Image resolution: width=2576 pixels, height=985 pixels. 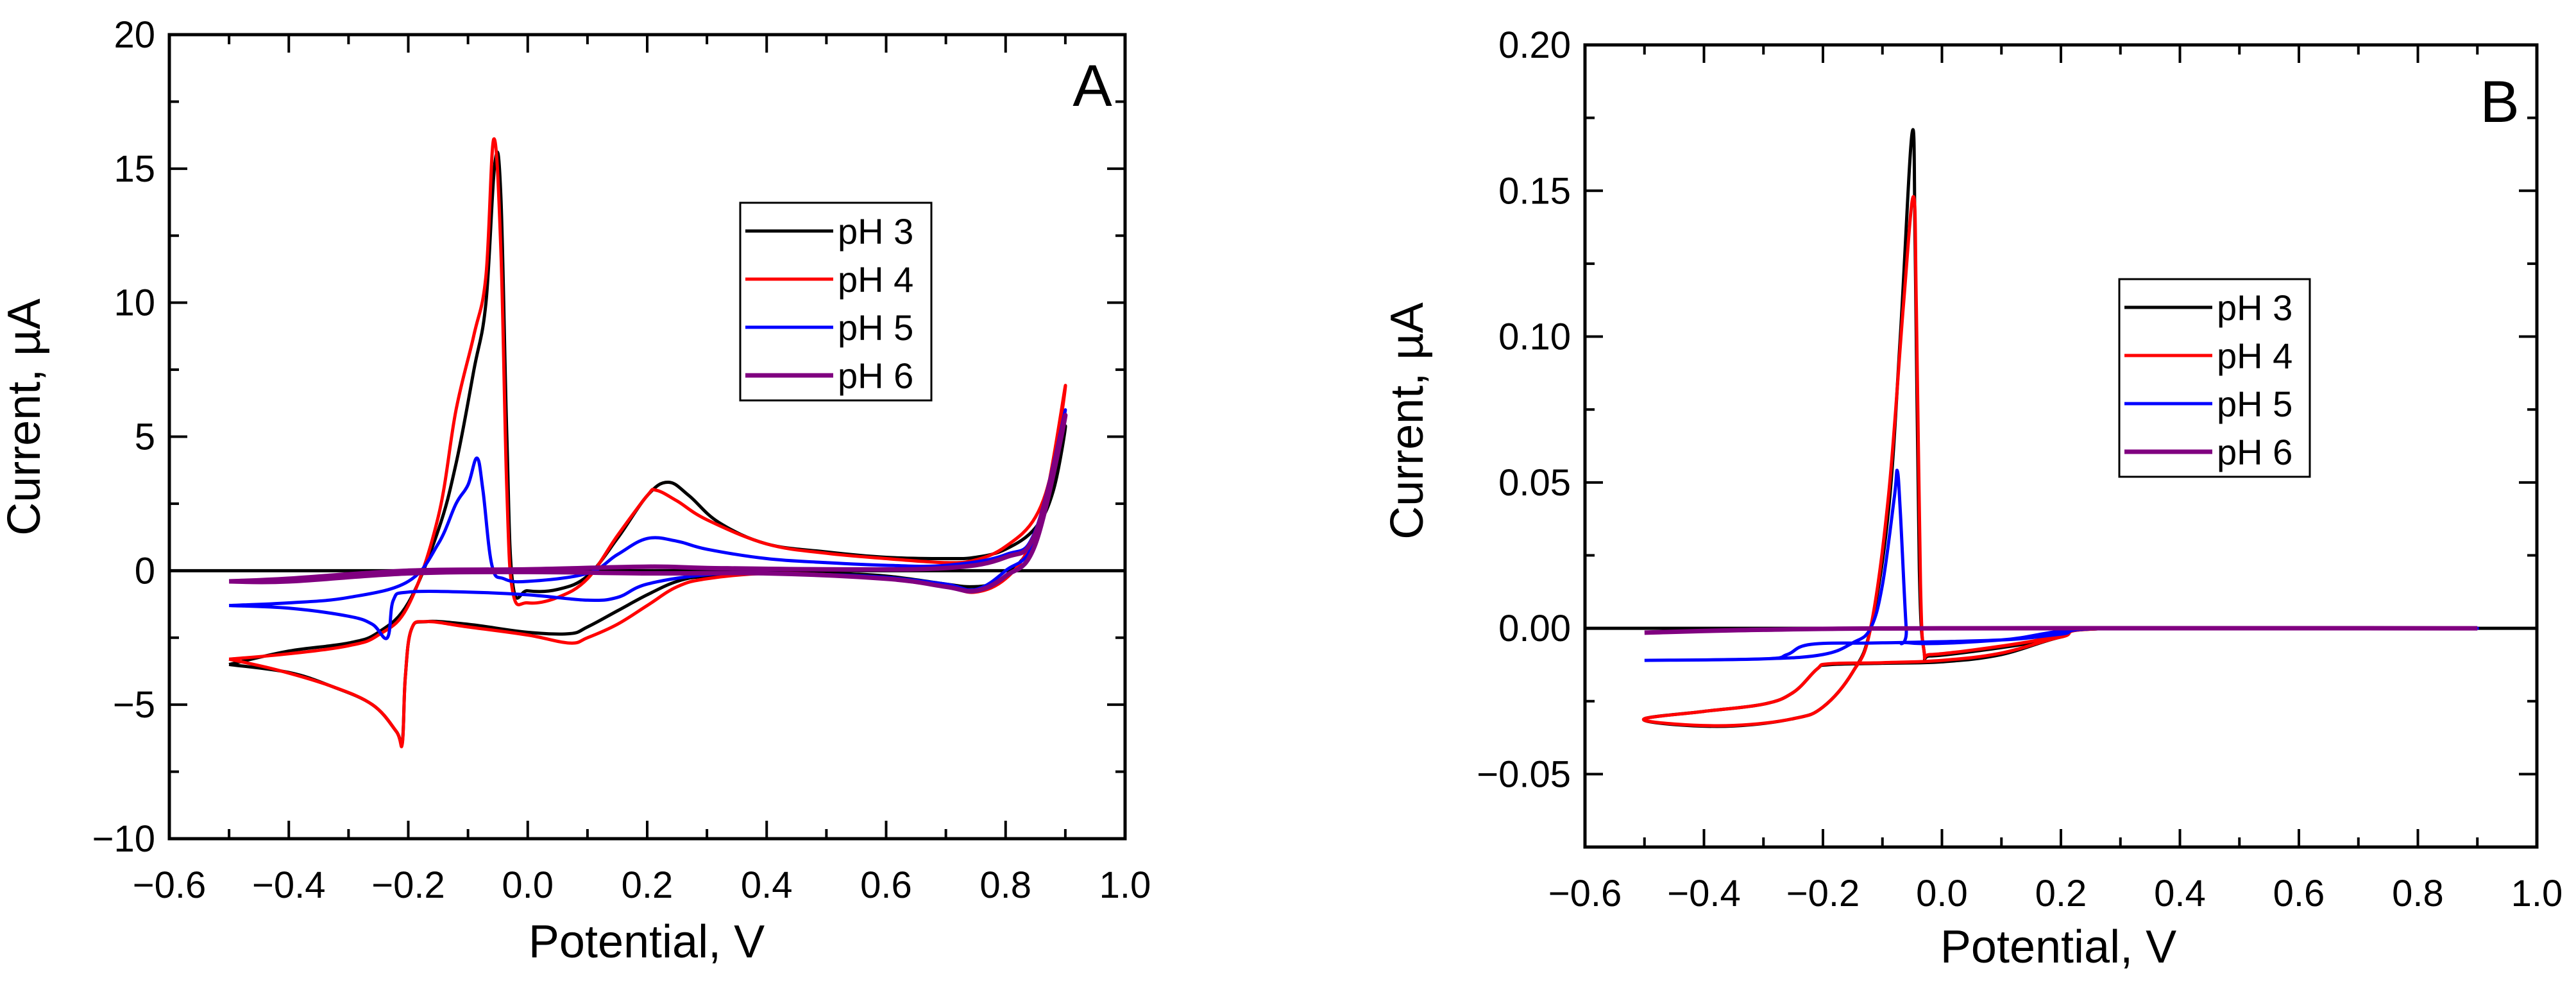 I want to click on y-tick-label: −5, so click(x=134, y=705).